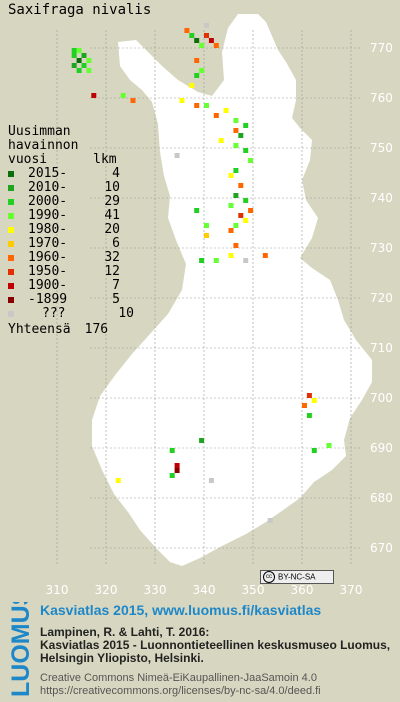 The width and height of the screenshot is (400, 702). Describe the element at coordinates (112, 229) in the screenshot. I see `legend-count: 20` at that location.